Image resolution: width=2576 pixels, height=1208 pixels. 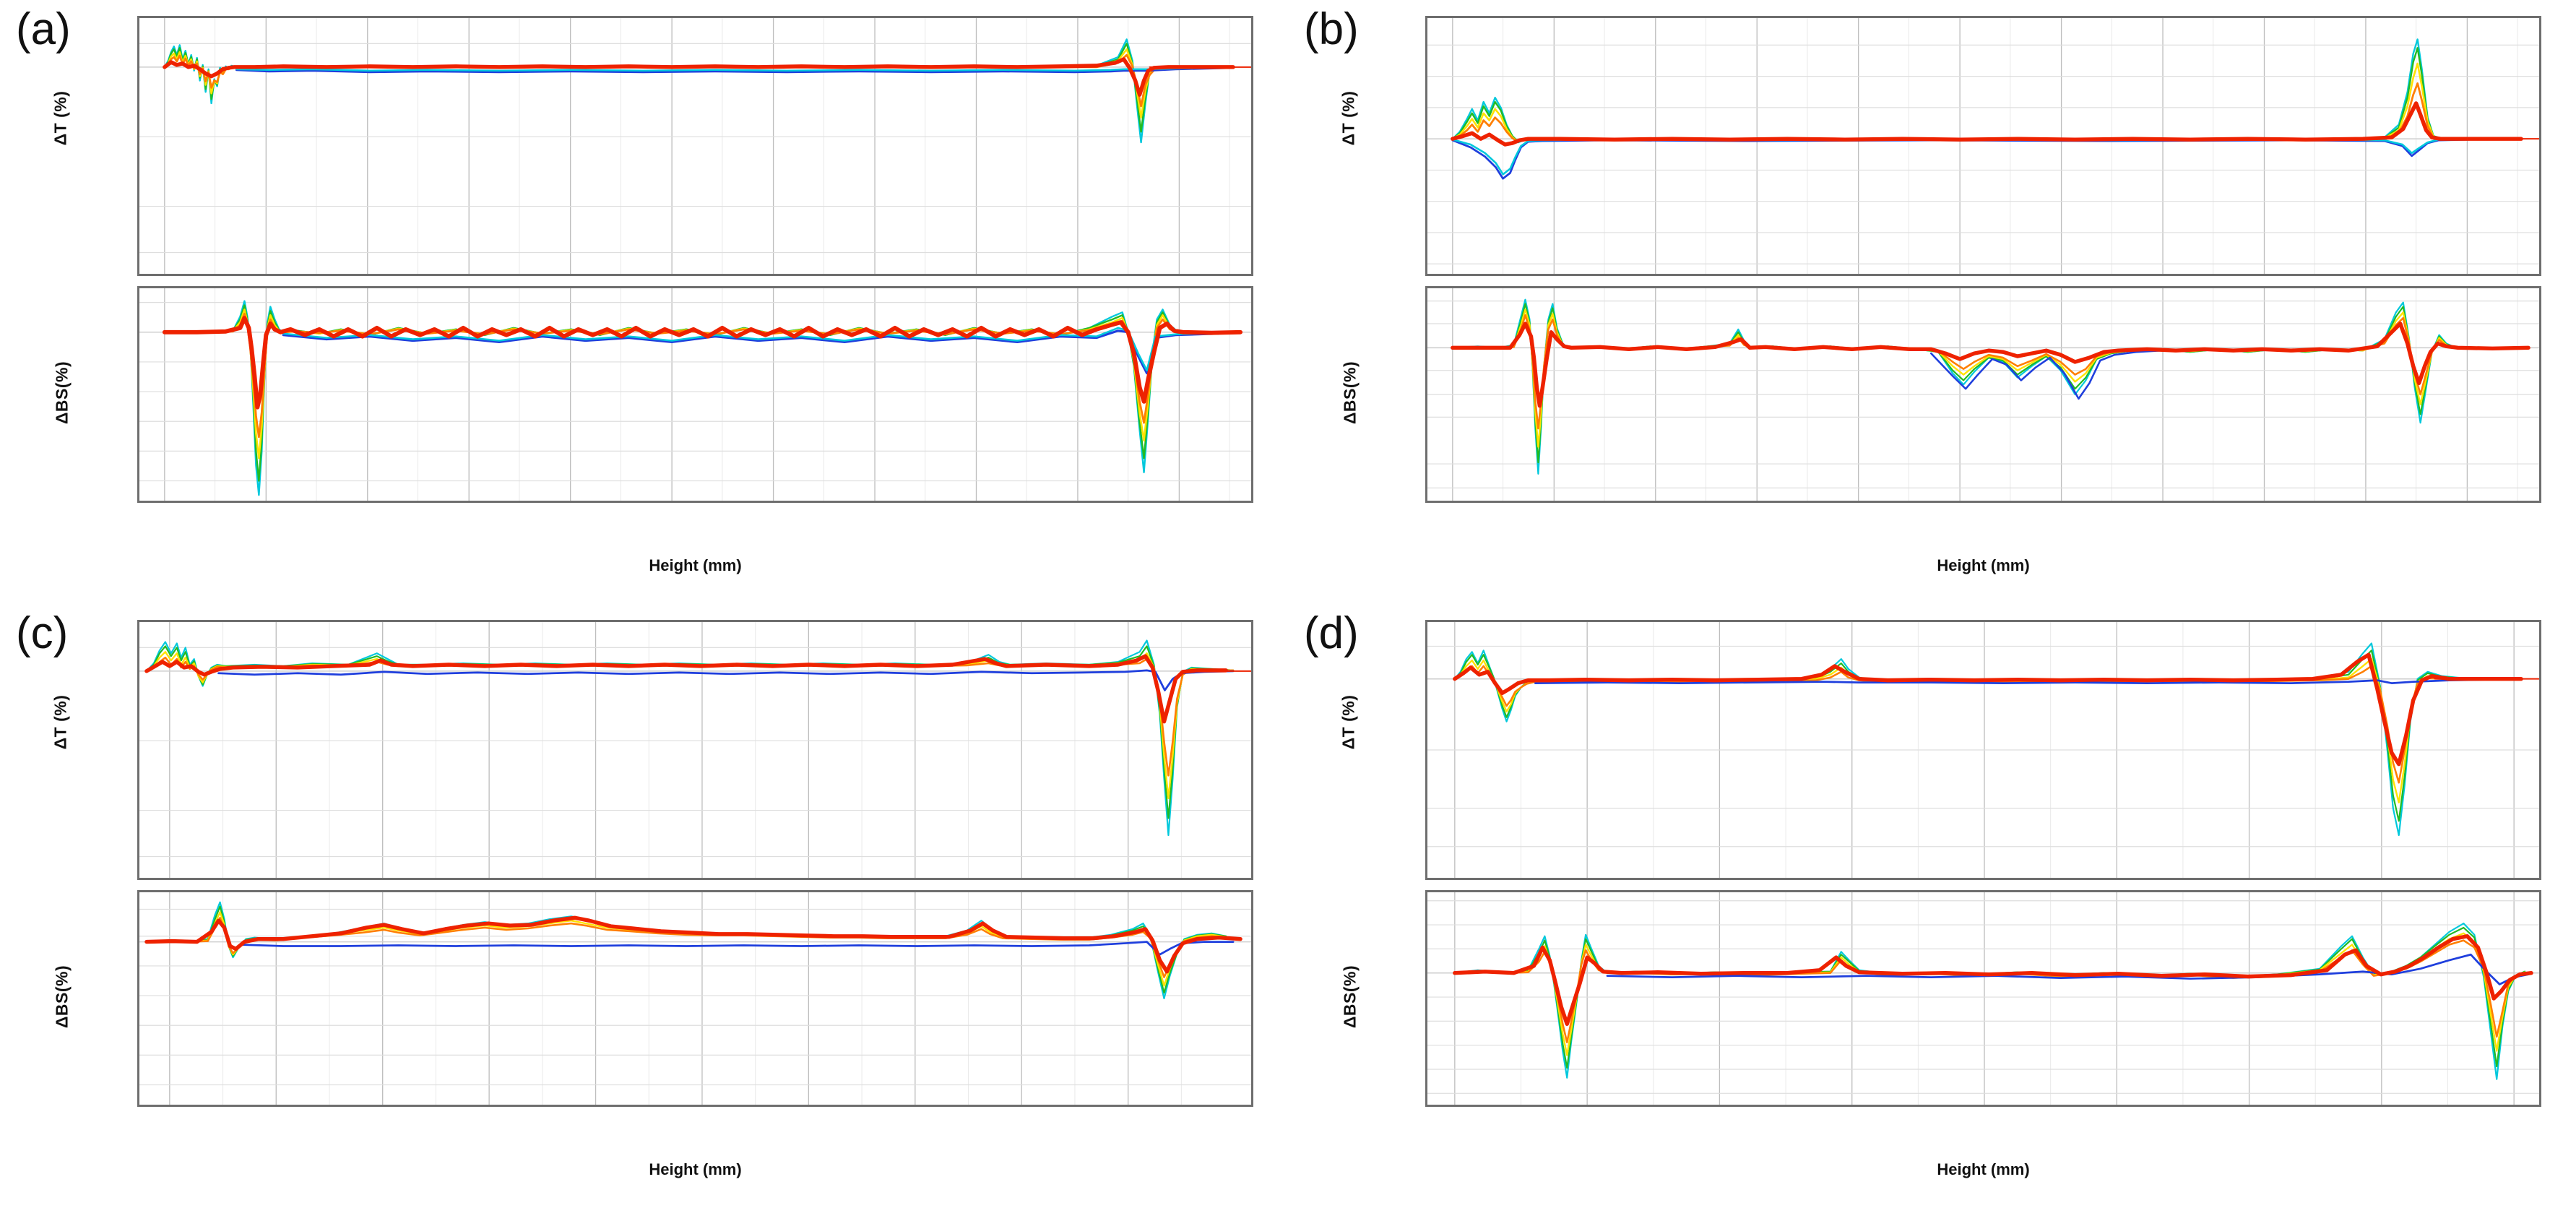 I want to click on panel-d-bottom-ylabel: ΔBS(%), so click(x=1350, y=997).